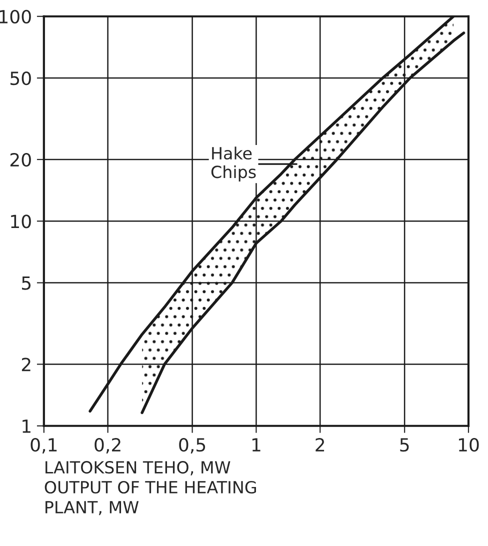  I want to click on y-tick-label: 10, so click(21, 221).